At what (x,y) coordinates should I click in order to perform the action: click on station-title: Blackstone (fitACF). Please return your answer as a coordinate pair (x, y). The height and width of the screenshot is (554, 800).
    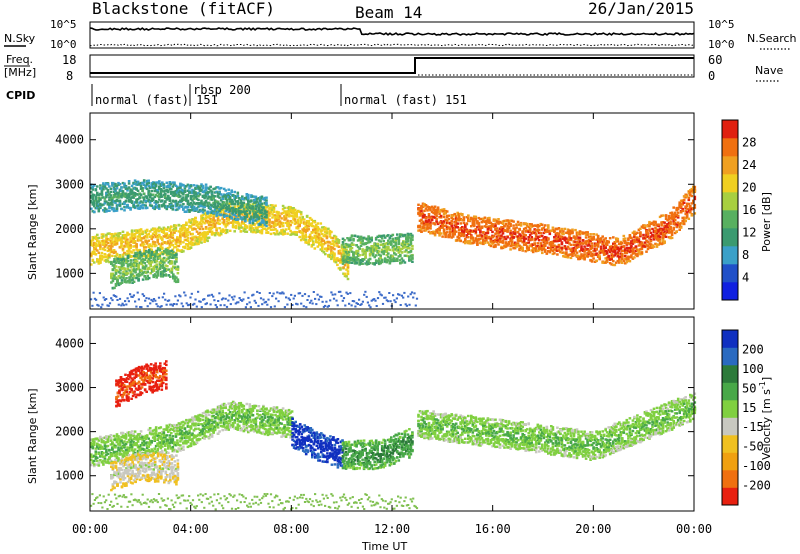
    Looking at the image, I should click on (183, 9).